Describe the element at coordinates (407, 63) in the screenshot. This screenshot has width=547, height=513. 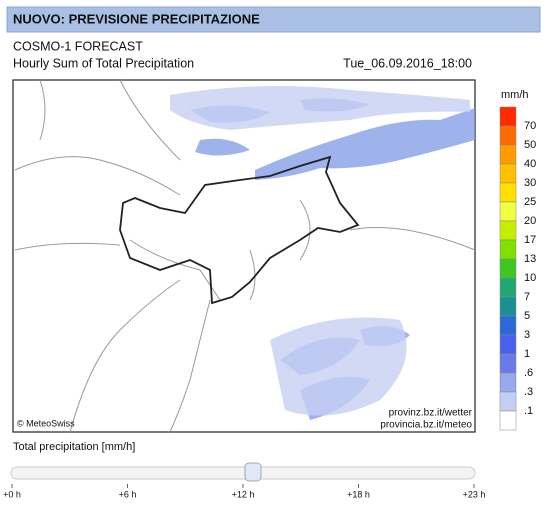
I see `timestamp: Tue_06.09.2016_18:00` at that location.